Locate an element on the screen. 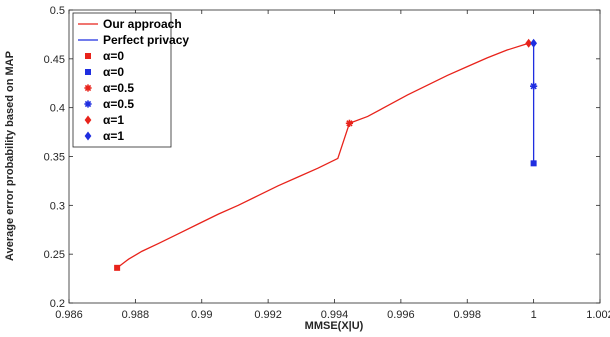  legend-swatch-square-blue is located at coordinates (88, 72).